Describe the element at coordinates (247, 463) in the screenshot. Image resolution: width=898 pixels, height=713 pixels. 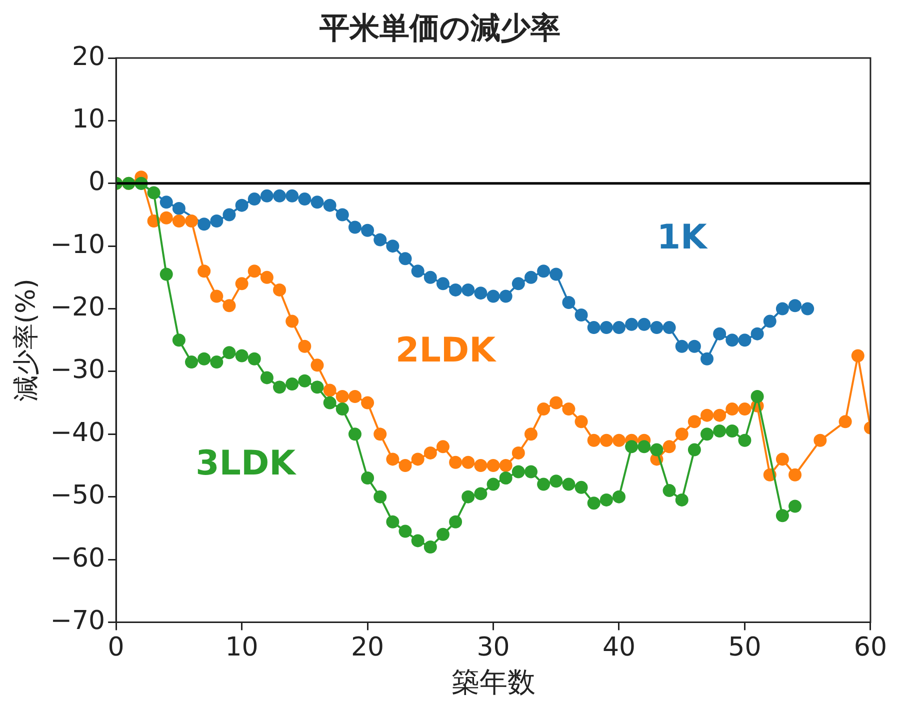
I see `series-label: 3LDK` at that location.